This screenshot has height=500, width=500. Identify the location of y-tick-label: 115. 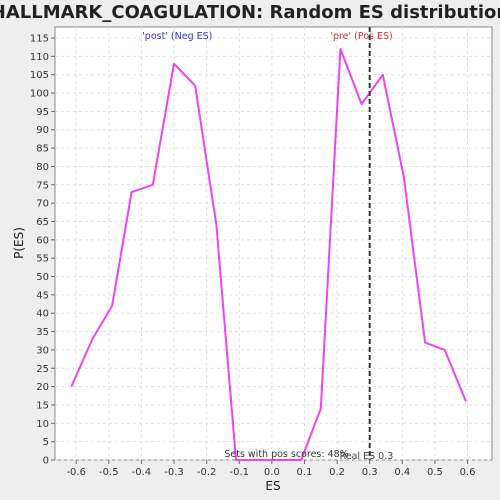
(39, 39).